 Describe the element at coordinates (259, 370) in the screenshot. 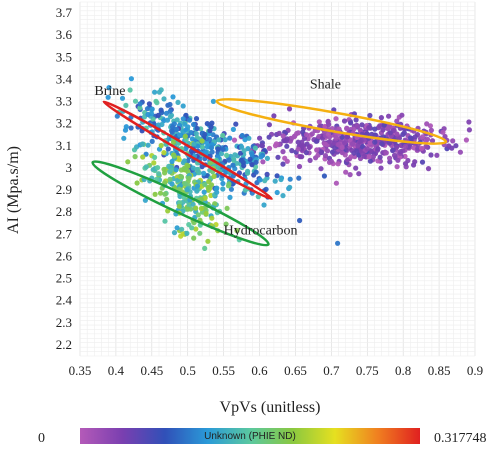

I see `x-tick-label: 0.6` at that location.